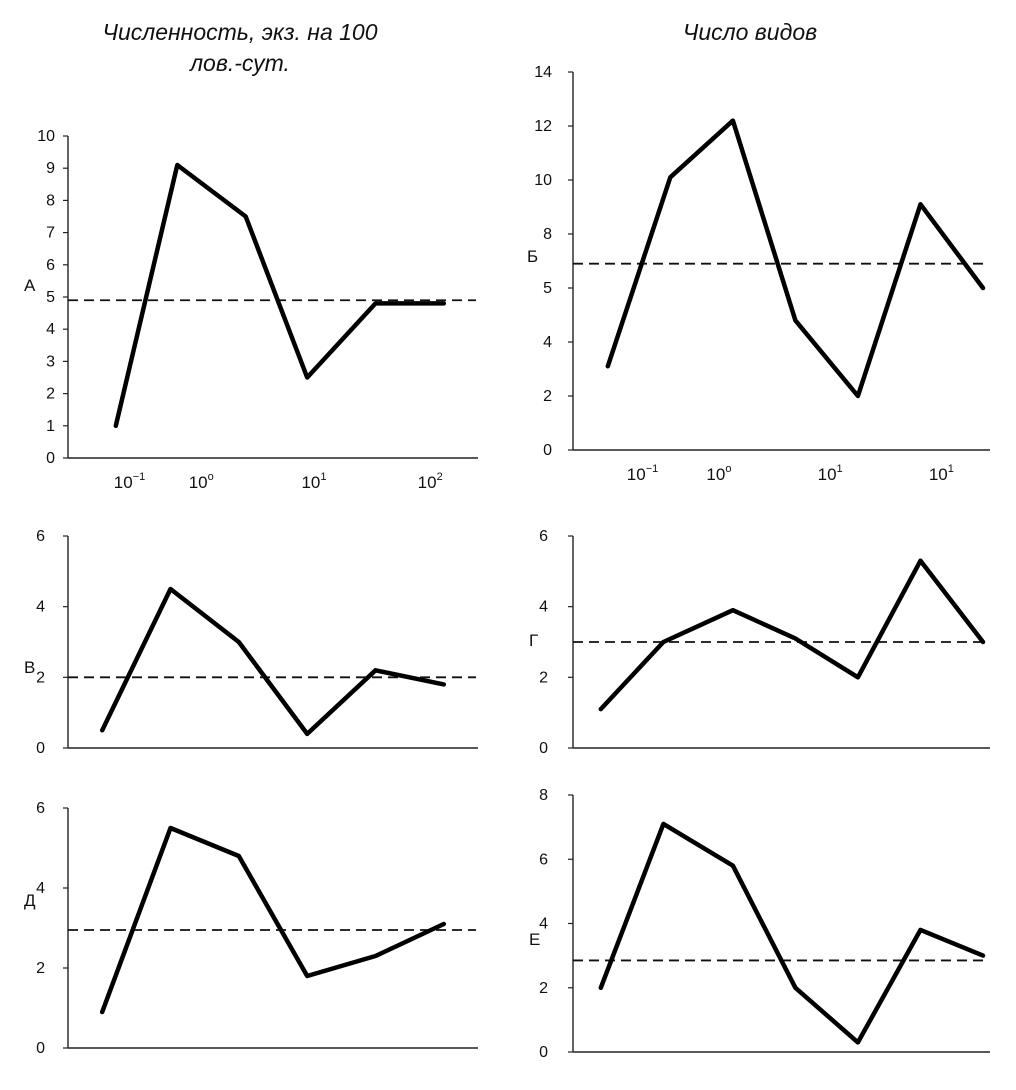 This screenshot has height=1090, width=1016. What do you see at coordinates (532, 256) in the screenshot?
I see `panel-letter: Б` at bounding box center [532, 256].